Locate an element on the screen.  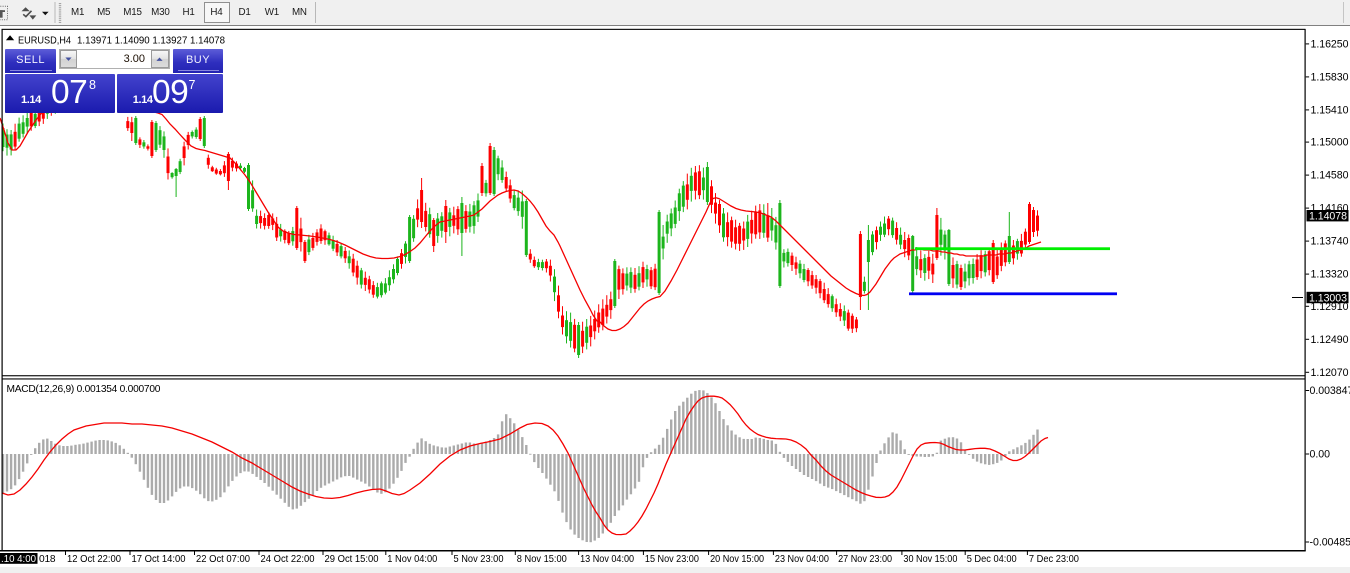
svg-text: 1 Nov 04:00 is located at coordinates (412, 559).